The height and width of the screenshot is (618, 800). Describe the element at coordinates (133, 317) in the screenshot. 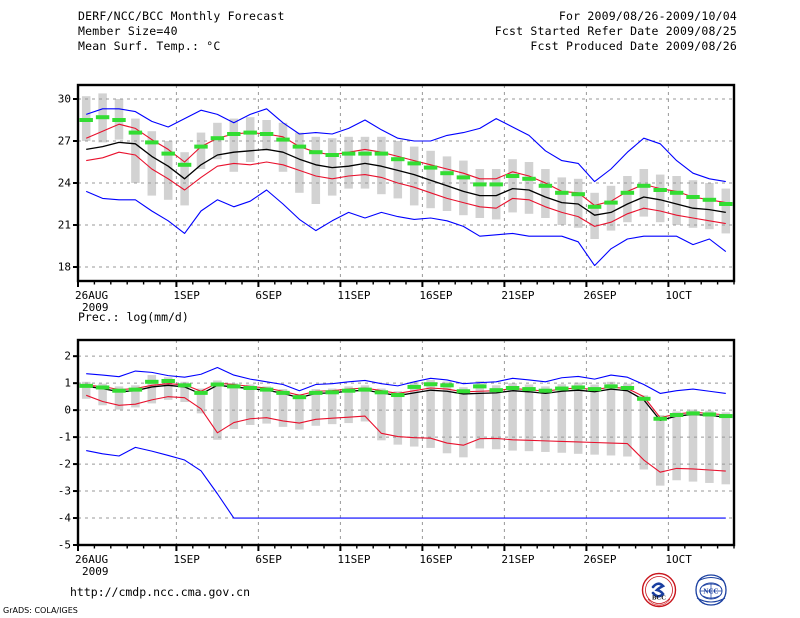

I see `variable-label-precipitation: Prec.: log(mm/d)` at that location.